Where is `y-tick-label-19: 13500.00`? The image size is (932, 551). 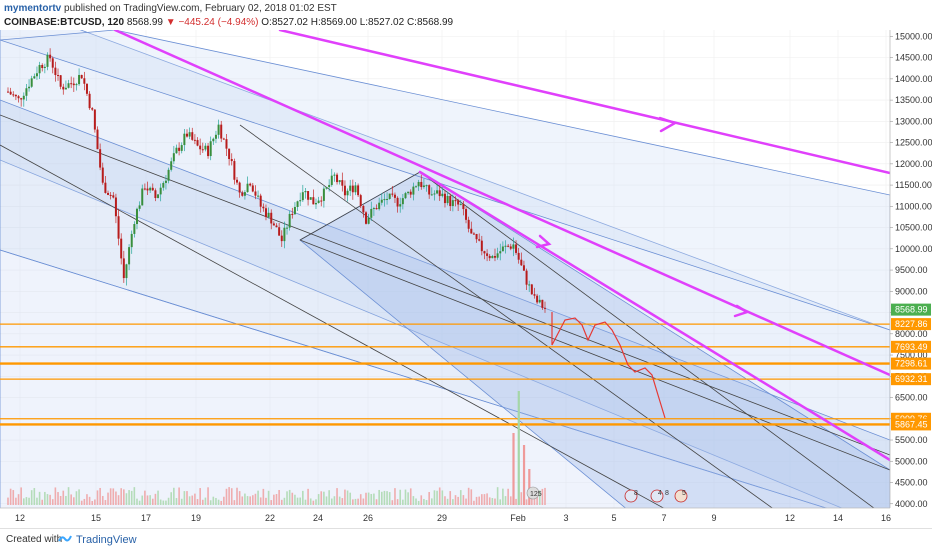 y-tick-label-19: 13500.00 is located at coordinates (913, 100).